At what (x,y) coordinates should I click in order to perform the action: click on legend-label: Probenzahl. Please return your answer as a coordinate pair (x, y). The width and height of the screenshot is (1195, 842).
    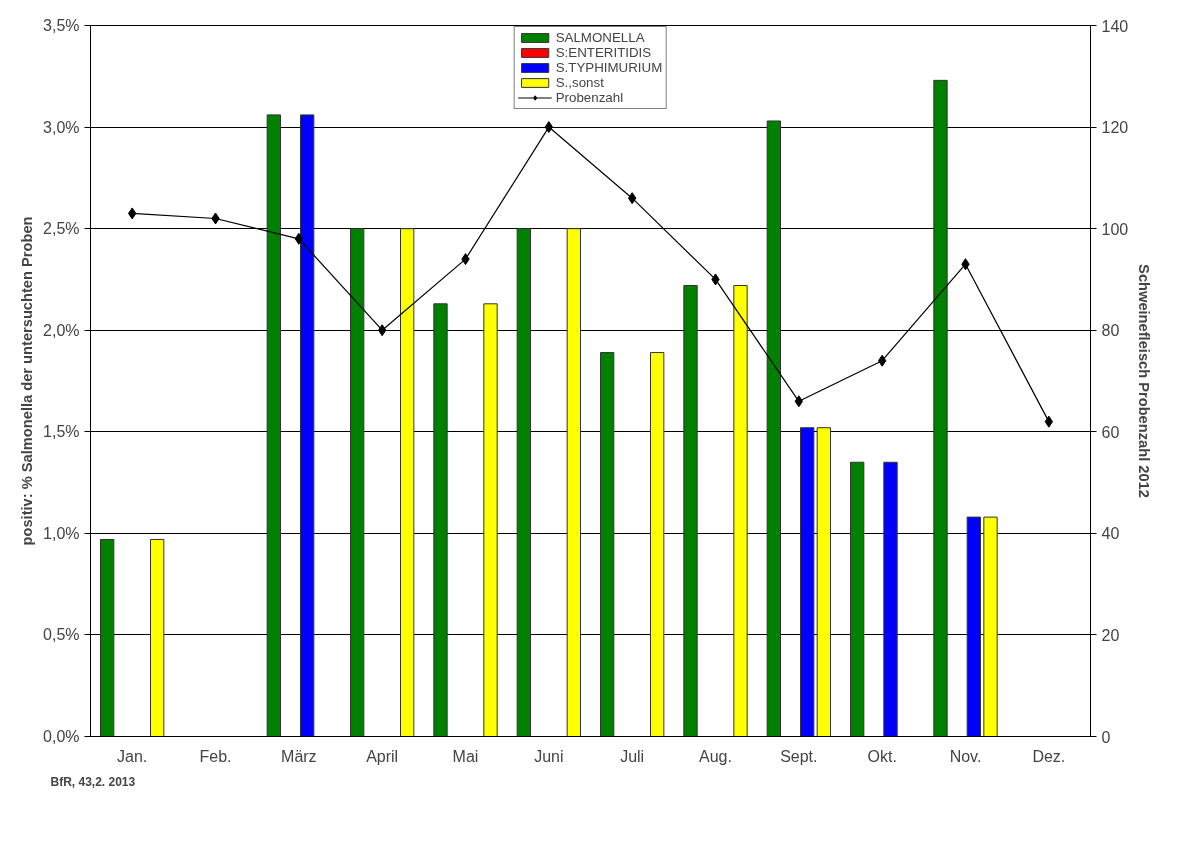
    Looking at the image, I should click on (589, 97).